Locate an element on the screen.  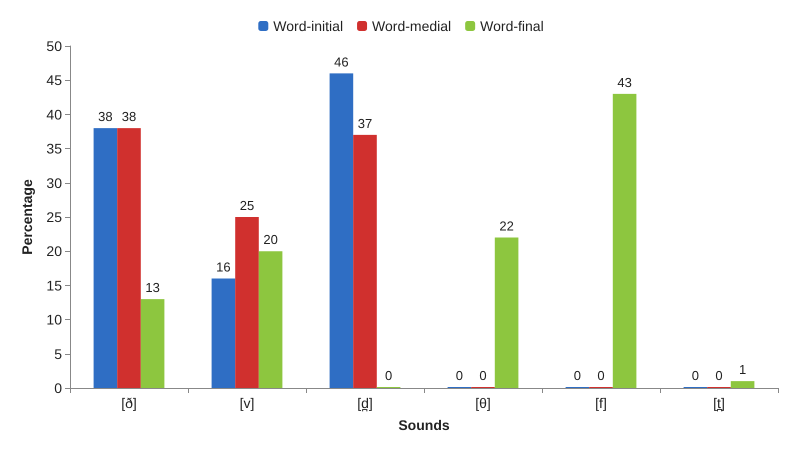
x-tick-label: [v] is located at coordinates (247, 403).